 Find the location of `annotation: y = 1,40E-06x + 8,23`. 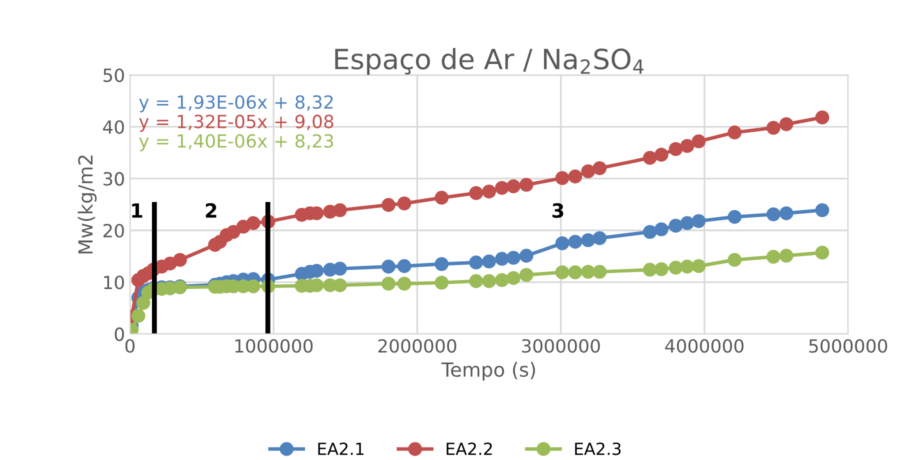

annotation: y = 1,40E-06x + 8,23 is located at coordinates (236, 143).